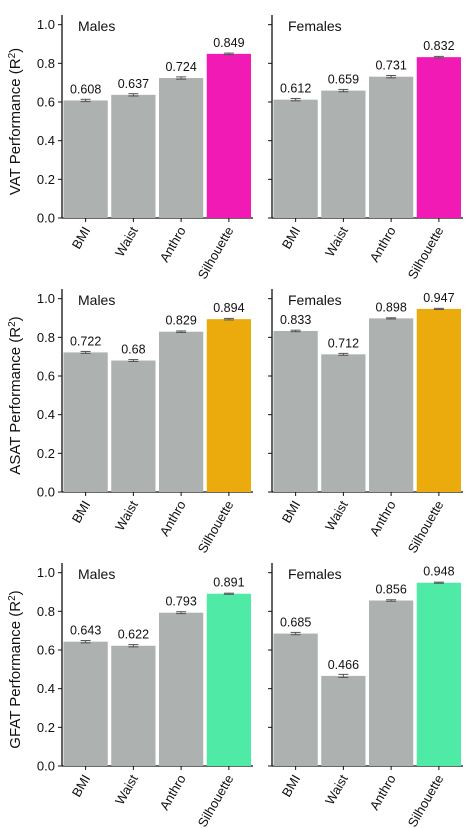  Describe the element at coordinates (133, 350) in the screenshot. I see `data-label: 0.68` at that location.